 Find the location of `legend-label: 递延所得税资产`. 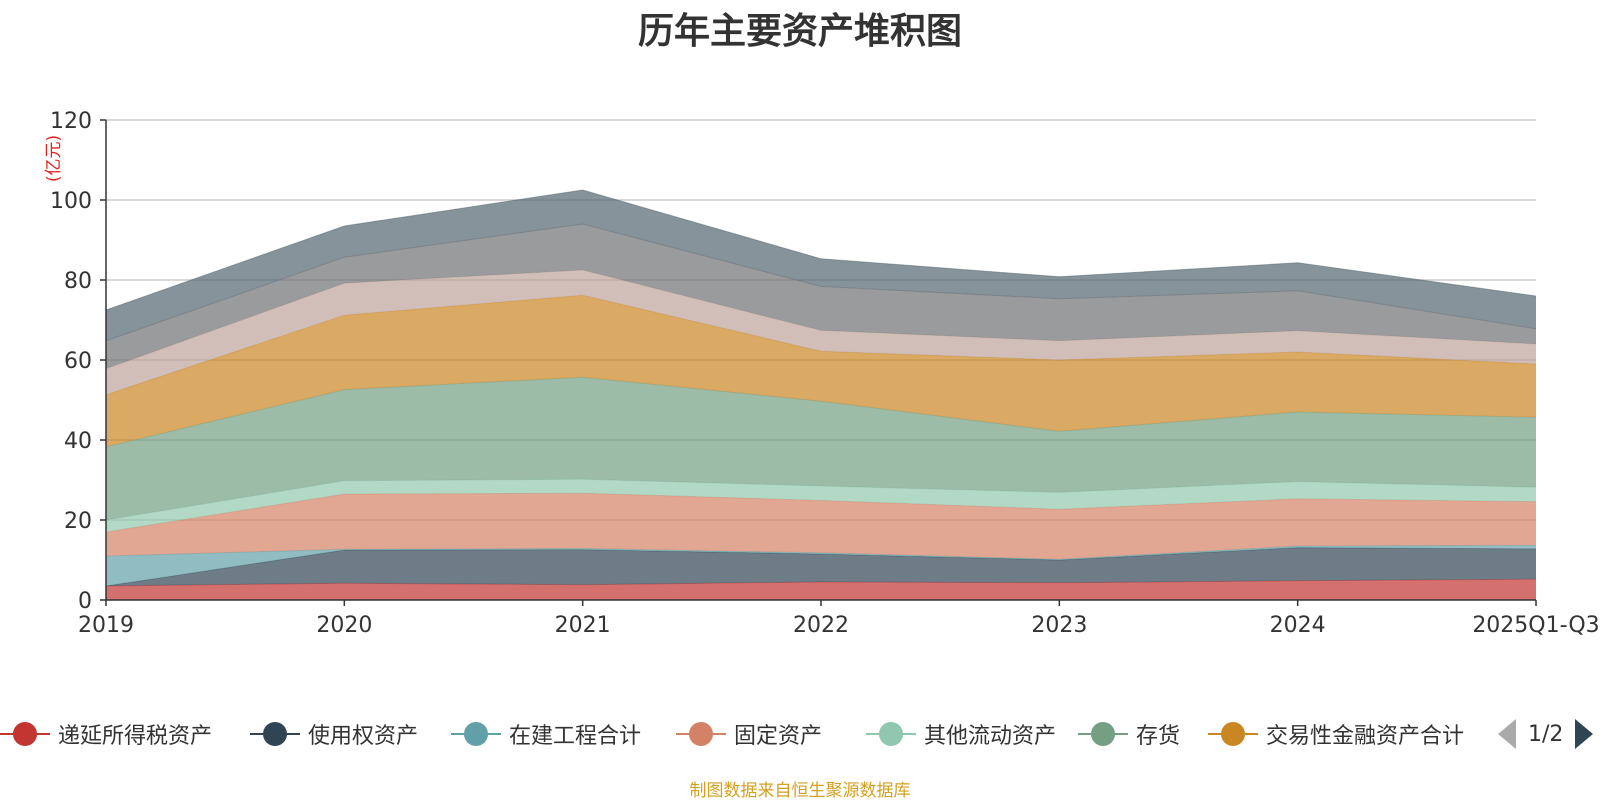

legend-label: 递延所得税资产 is located at coordinates (135, 736).